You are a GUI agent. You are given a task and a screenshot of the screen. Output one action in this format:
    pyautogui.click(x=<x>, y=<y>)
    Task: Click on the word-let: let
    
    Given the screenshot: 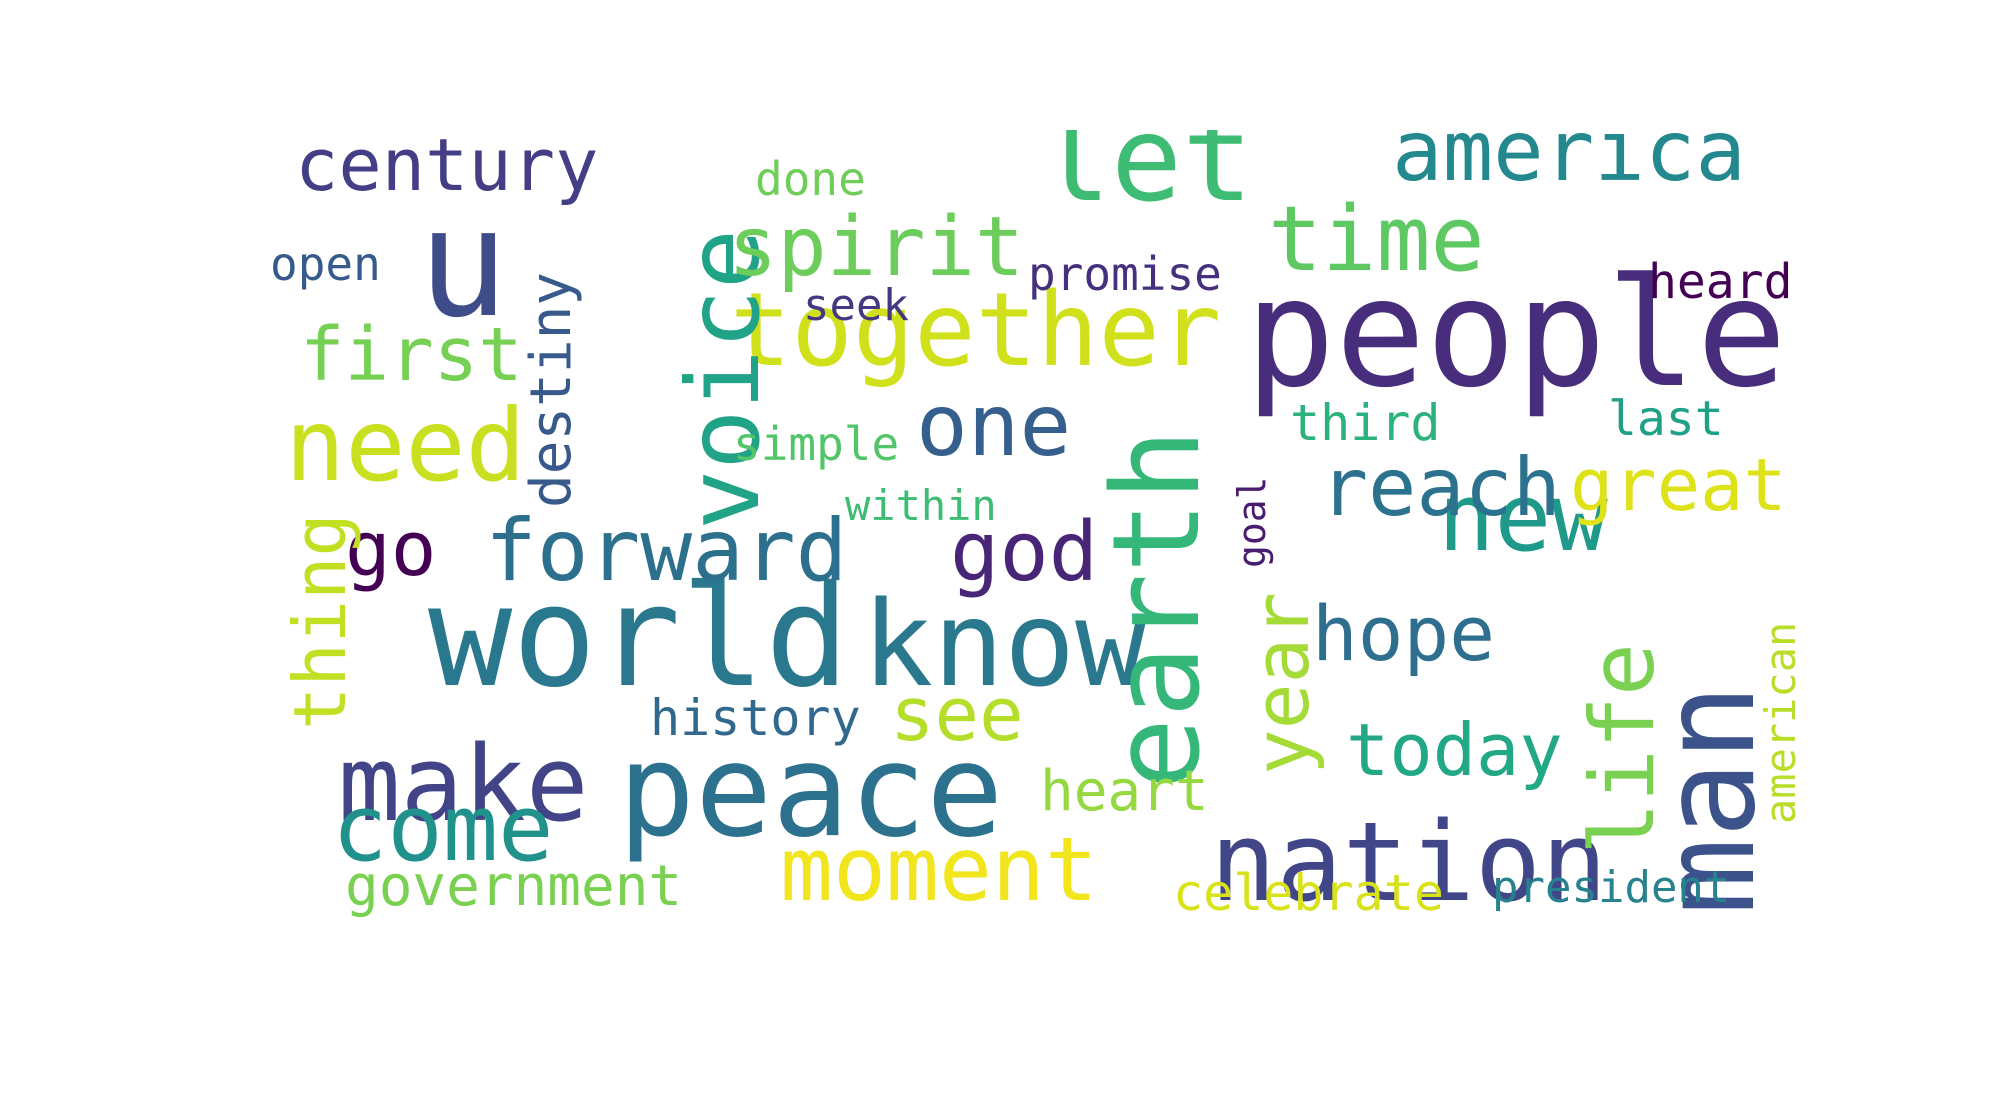 What is the action you would take?
    pyautogui.click(x=1146, y=179)
    